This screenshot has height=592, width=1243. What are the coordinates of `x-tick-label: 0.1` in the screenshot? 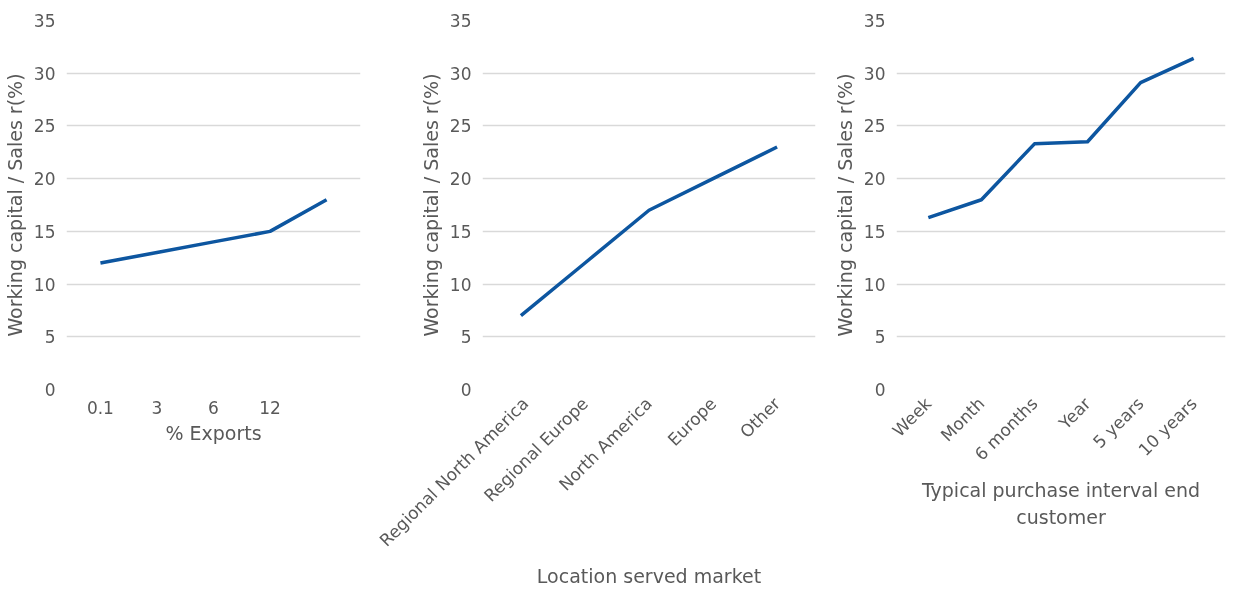 It's located at (100, 407).